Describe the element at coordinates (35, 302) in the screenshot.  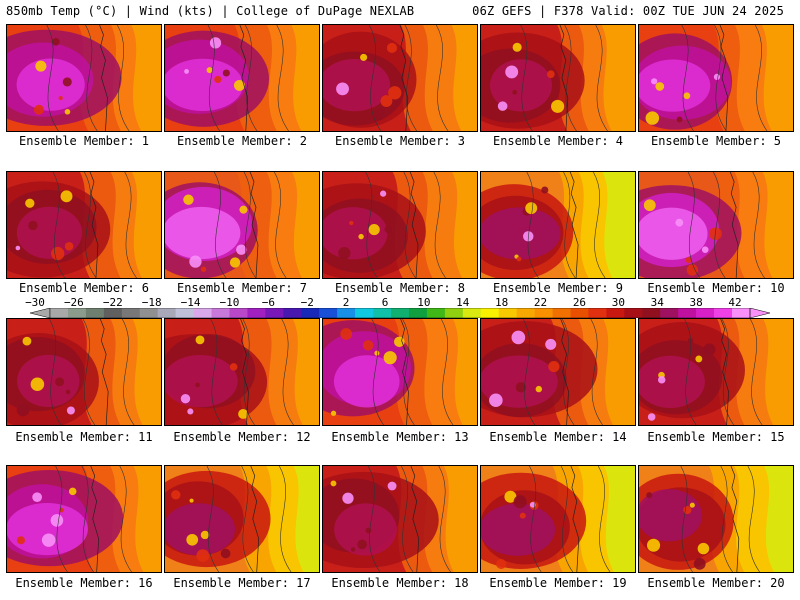
I see `colorbar-tick-label: −30` at that location.